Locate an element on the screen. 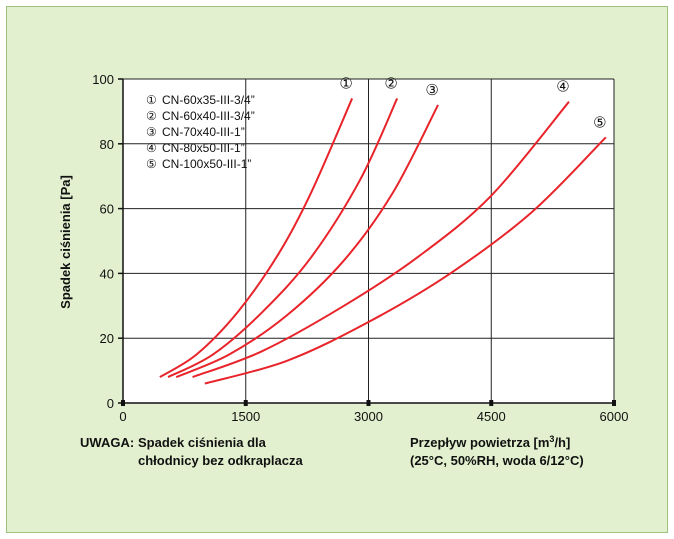 This screenshot has width=674, height=539. flow-label: Przepływ powietrza [m3/h] is located at coordinates (490, 442).